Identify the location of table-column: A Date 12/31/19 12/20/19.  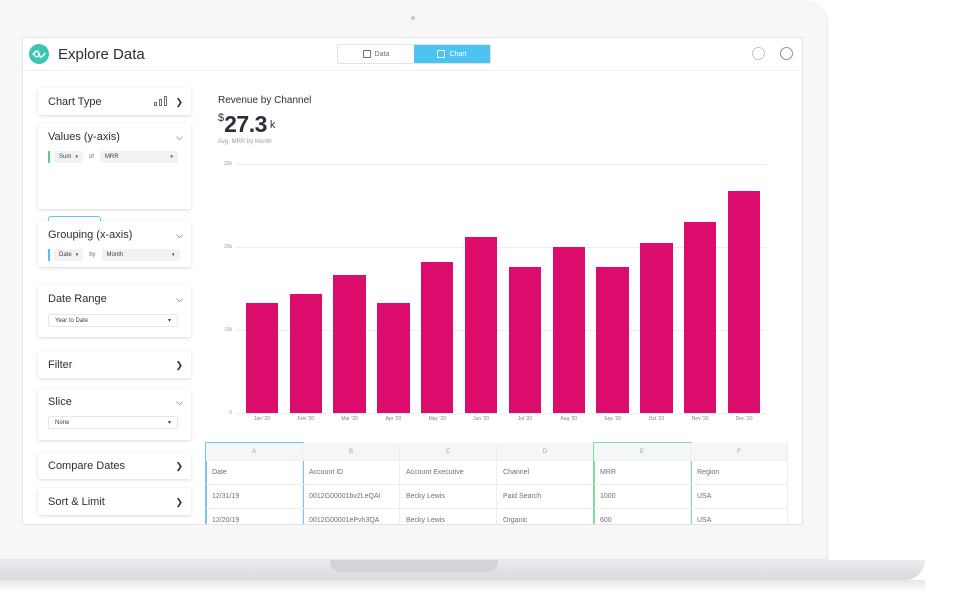
(254, 483).